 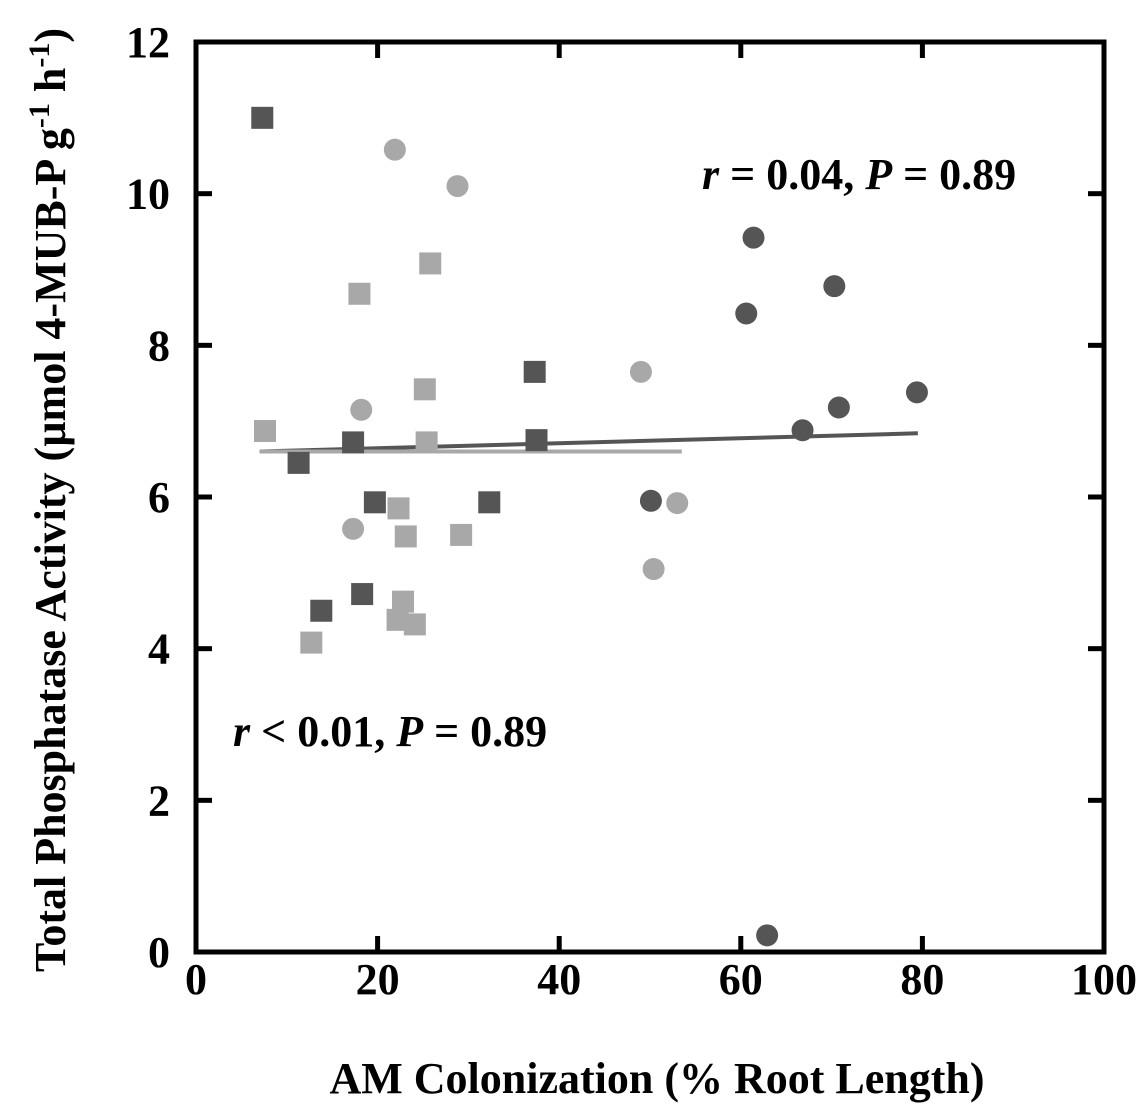 I want to click on annotation-upper: r = 0.04, P = 0.89, so click(x=859, y=174).